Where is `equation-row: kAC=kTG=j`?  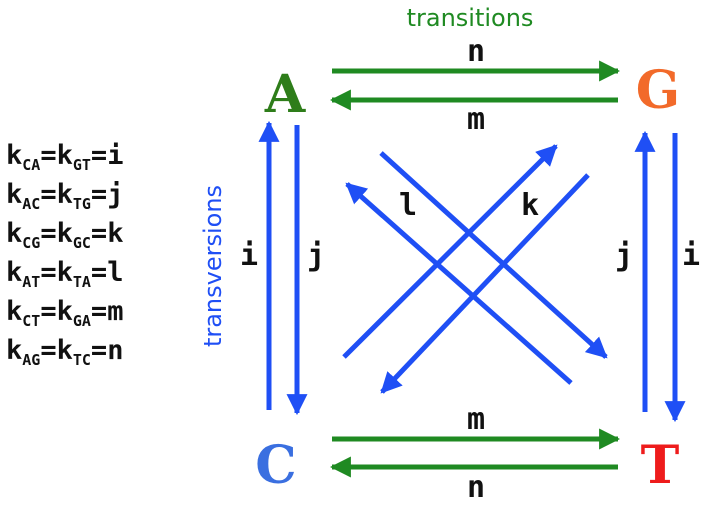 equation-row: kAC=kTG=j is located at coordinates (65, 196).